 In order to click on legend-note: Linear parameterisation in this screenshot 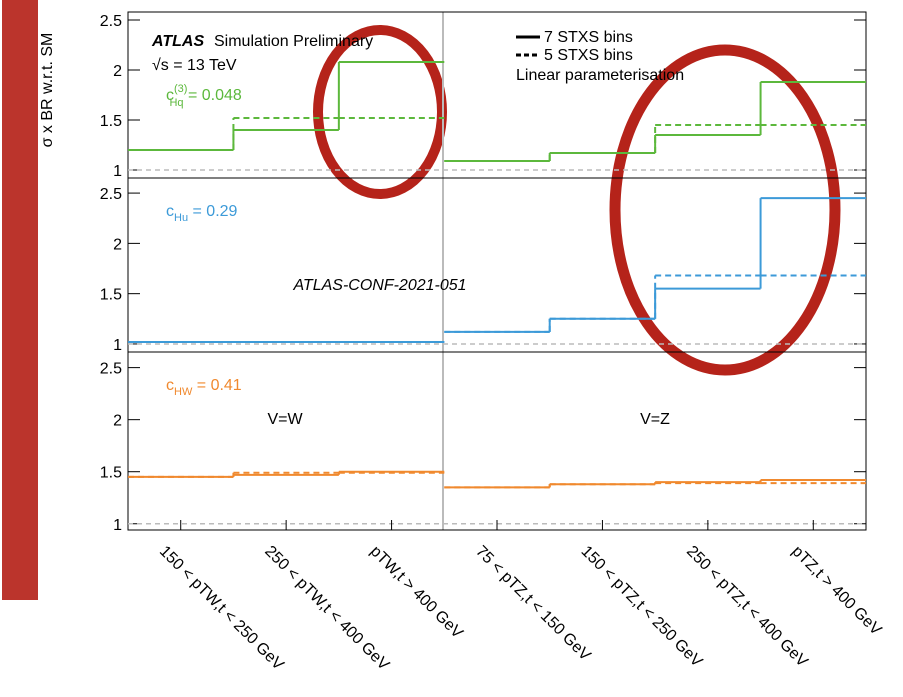, I will do `click(600, 75)`.